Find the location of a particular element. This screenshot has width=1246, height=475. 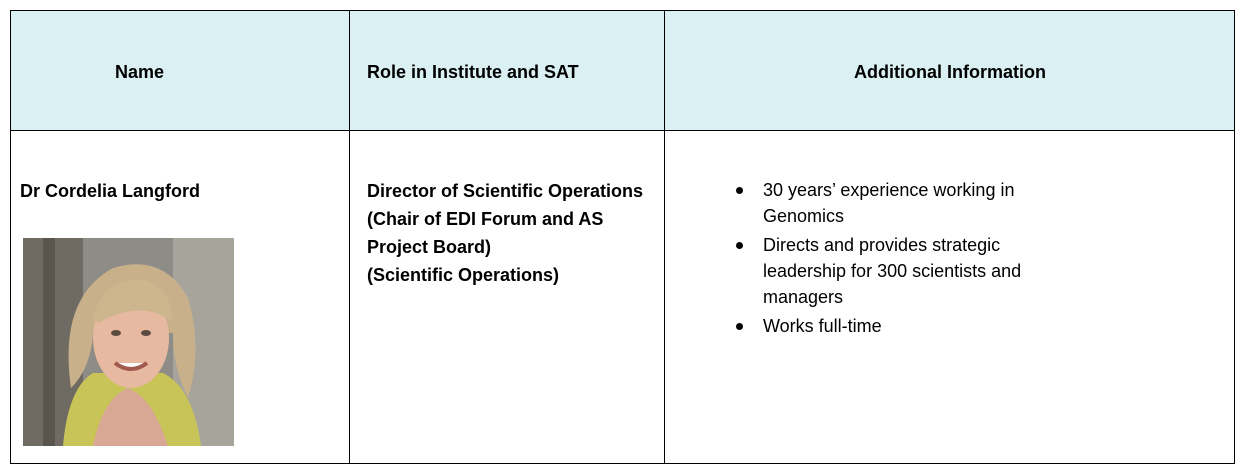

person-name: Dr Cordelia Langford is located at coordinates (110, 191).